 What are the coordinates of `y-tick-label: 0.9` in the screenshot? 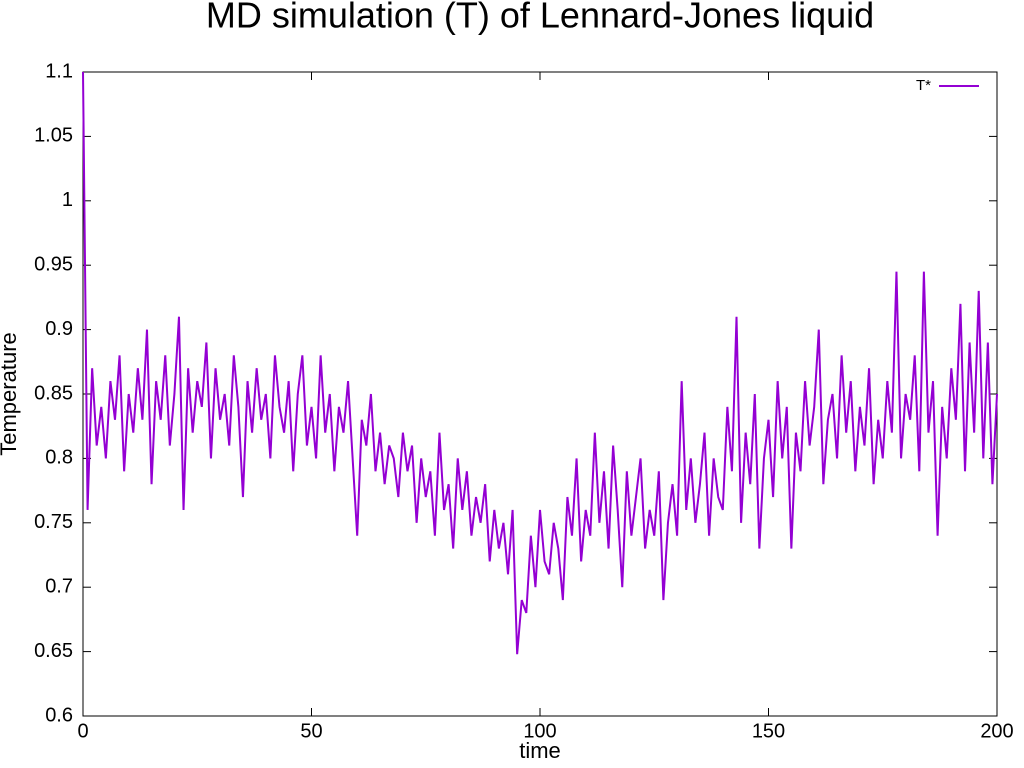 It's located at (59, 329).